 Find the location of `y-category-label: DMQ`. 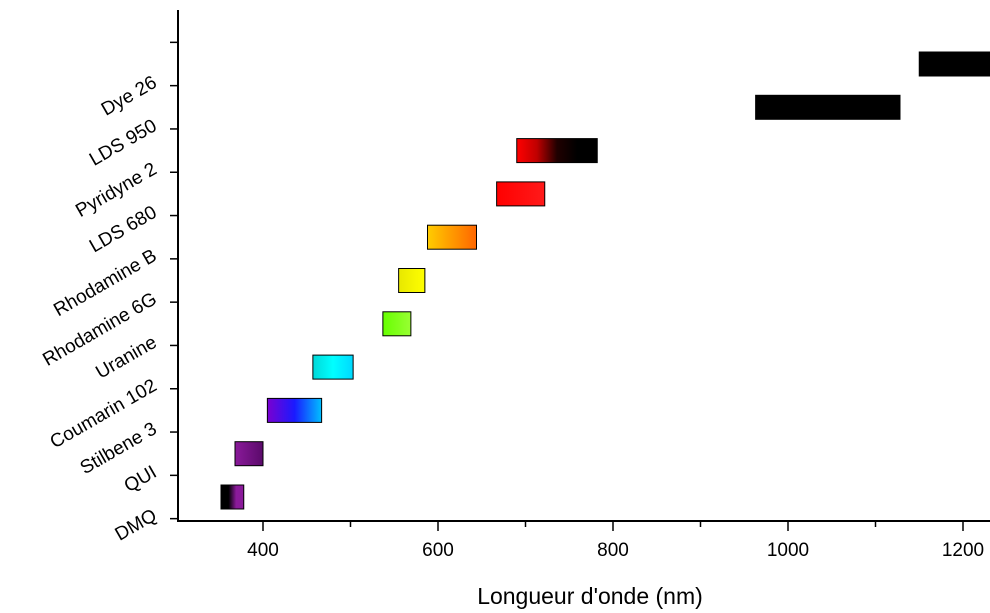

y-category-label: DMQ is located at coordinates (136, 525).